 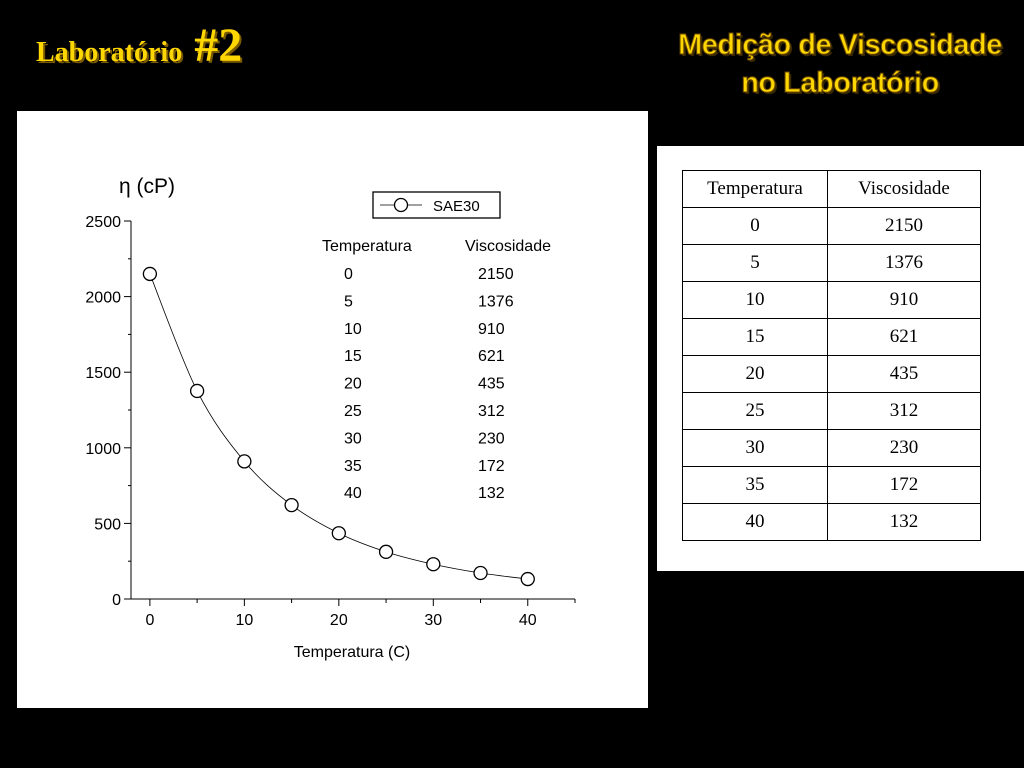 What do you see at coordinates (496, 301) in the screenshot?
I see `inset-cell-viscosidade: 1376` at bounding box center [496, 301].